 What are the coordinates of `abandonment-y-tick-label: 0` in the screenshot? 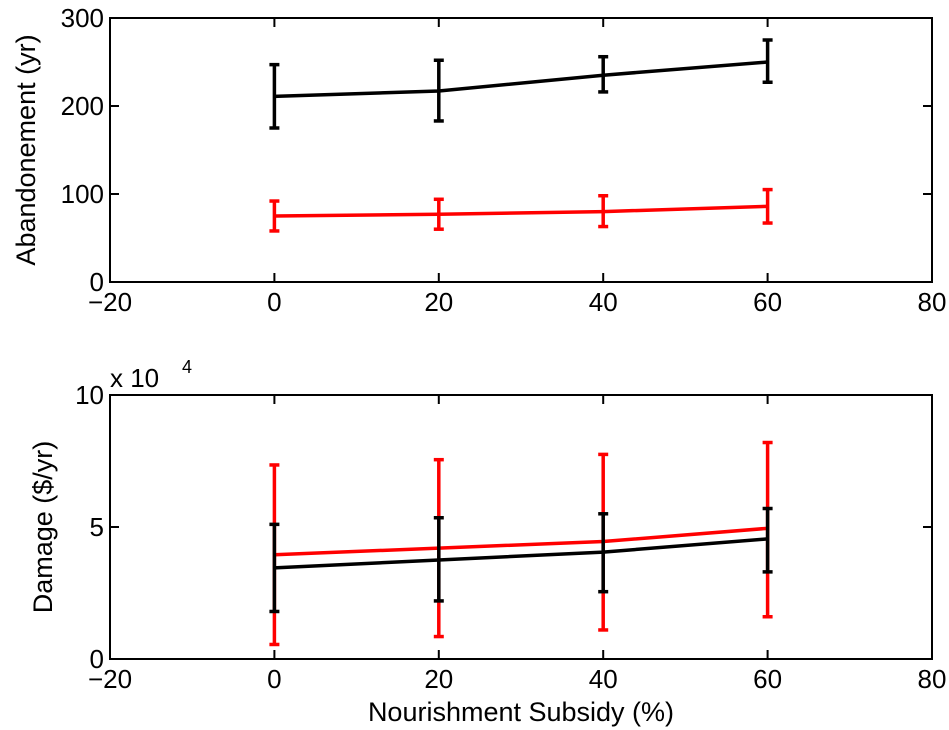 It's located at (97, 282).